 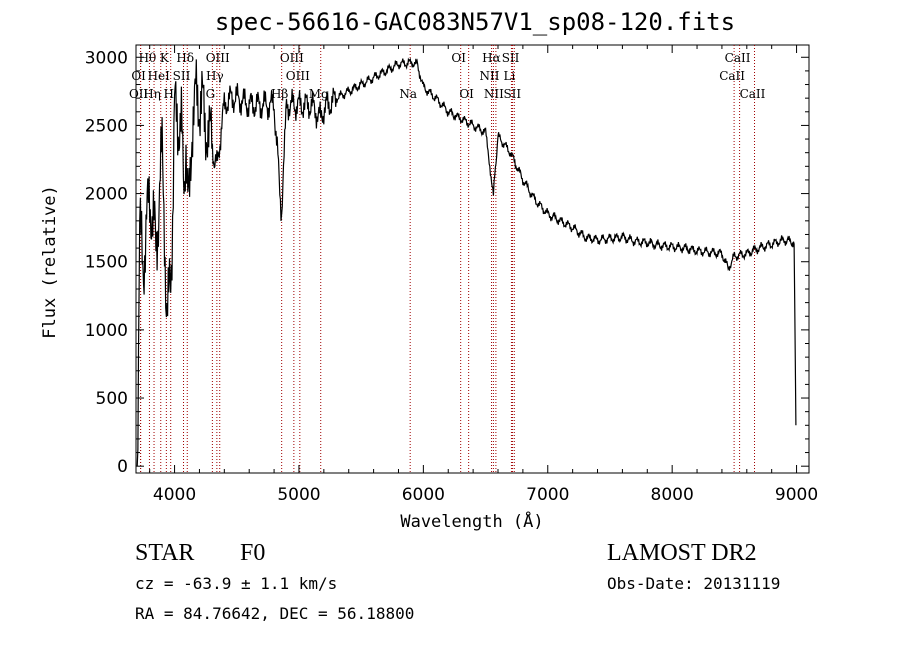 I want to click on line-marker-label: Hδ, so click(x=185, y=58).